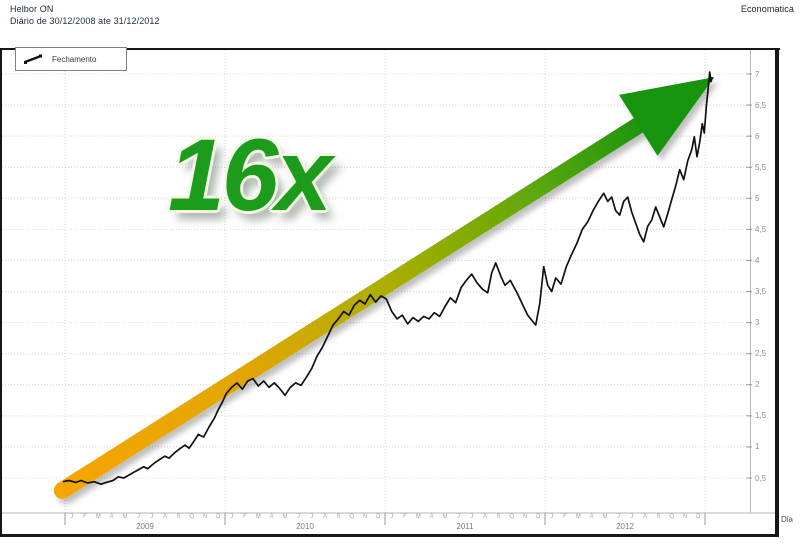 The width and height of the screenshot is (800, 545). Describe the element at coordinates (667, 116) in the screenshot. I see `trend-arrow-head` at that location.